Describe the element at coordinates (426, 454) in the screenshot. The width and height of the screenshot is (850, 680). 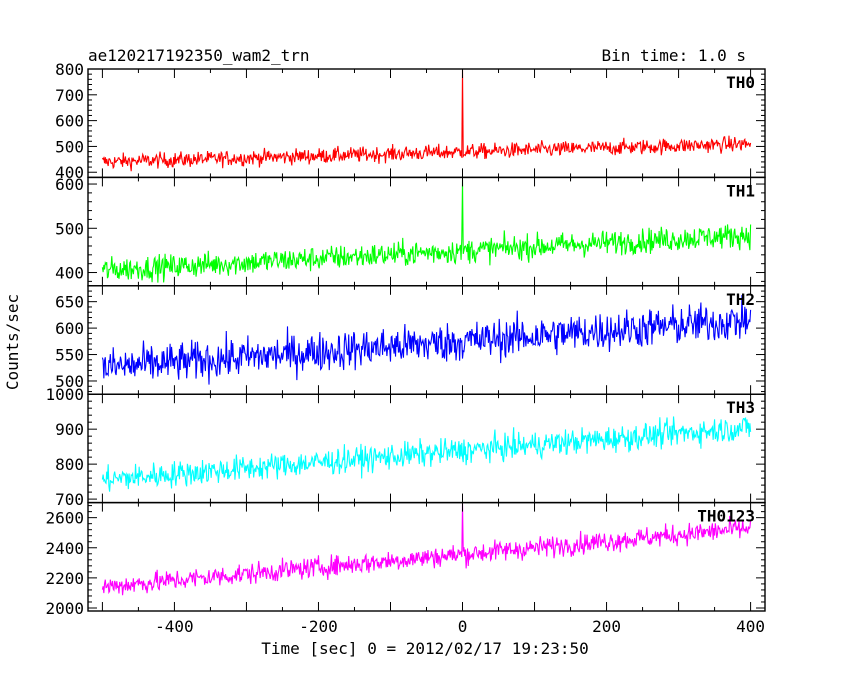
I see `series-line-th3` at that location.